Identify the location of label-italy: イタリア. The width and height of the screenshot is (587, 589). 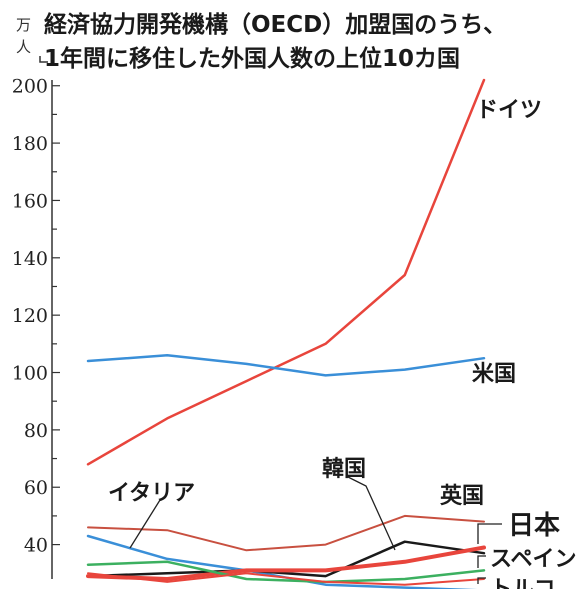
(151, 493).